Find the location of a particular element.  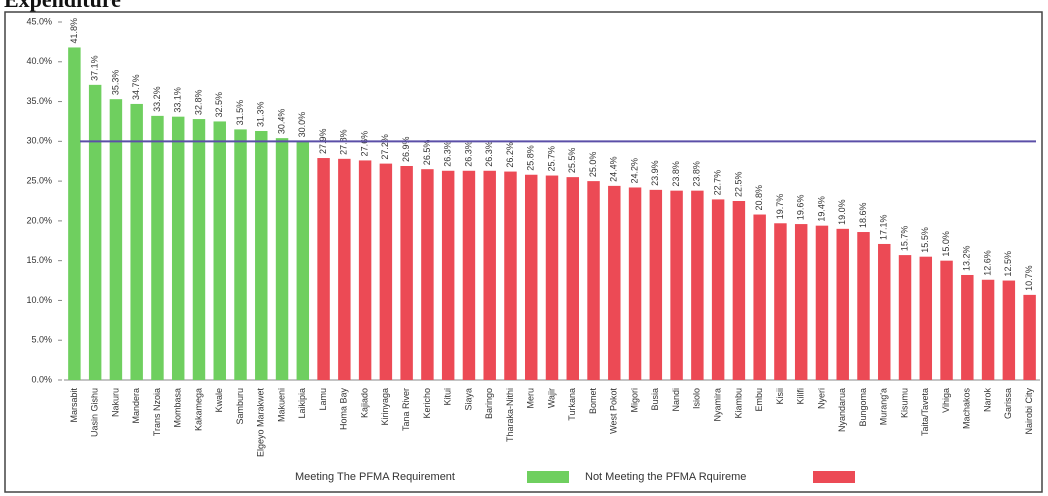

data-label: 19.4% is located at coordinates (821, 209).